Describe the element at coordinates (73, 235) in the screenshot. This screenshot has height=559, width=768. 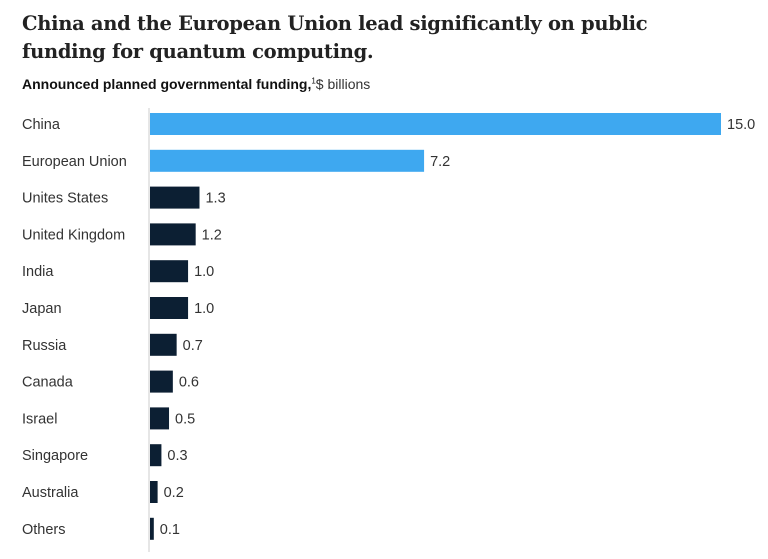
I see `category-label: United Kingdom` at that location.